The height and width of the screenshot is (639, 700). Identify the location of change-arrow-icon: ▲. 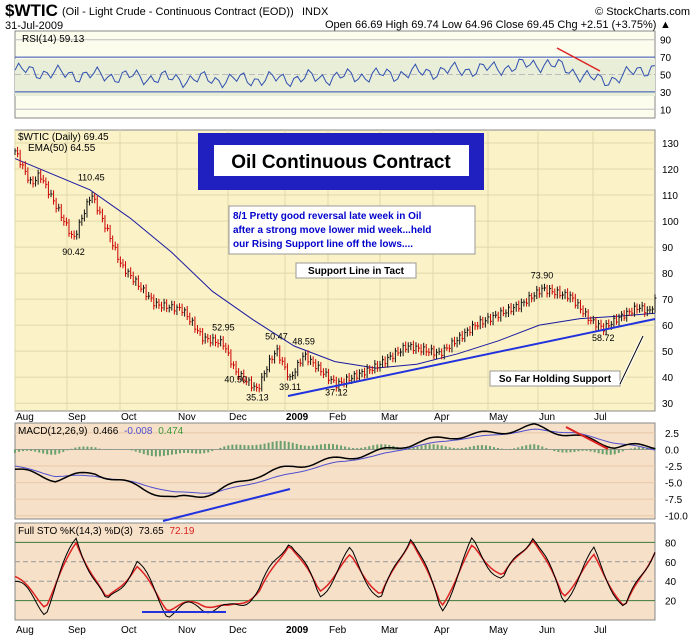
(665, 25).